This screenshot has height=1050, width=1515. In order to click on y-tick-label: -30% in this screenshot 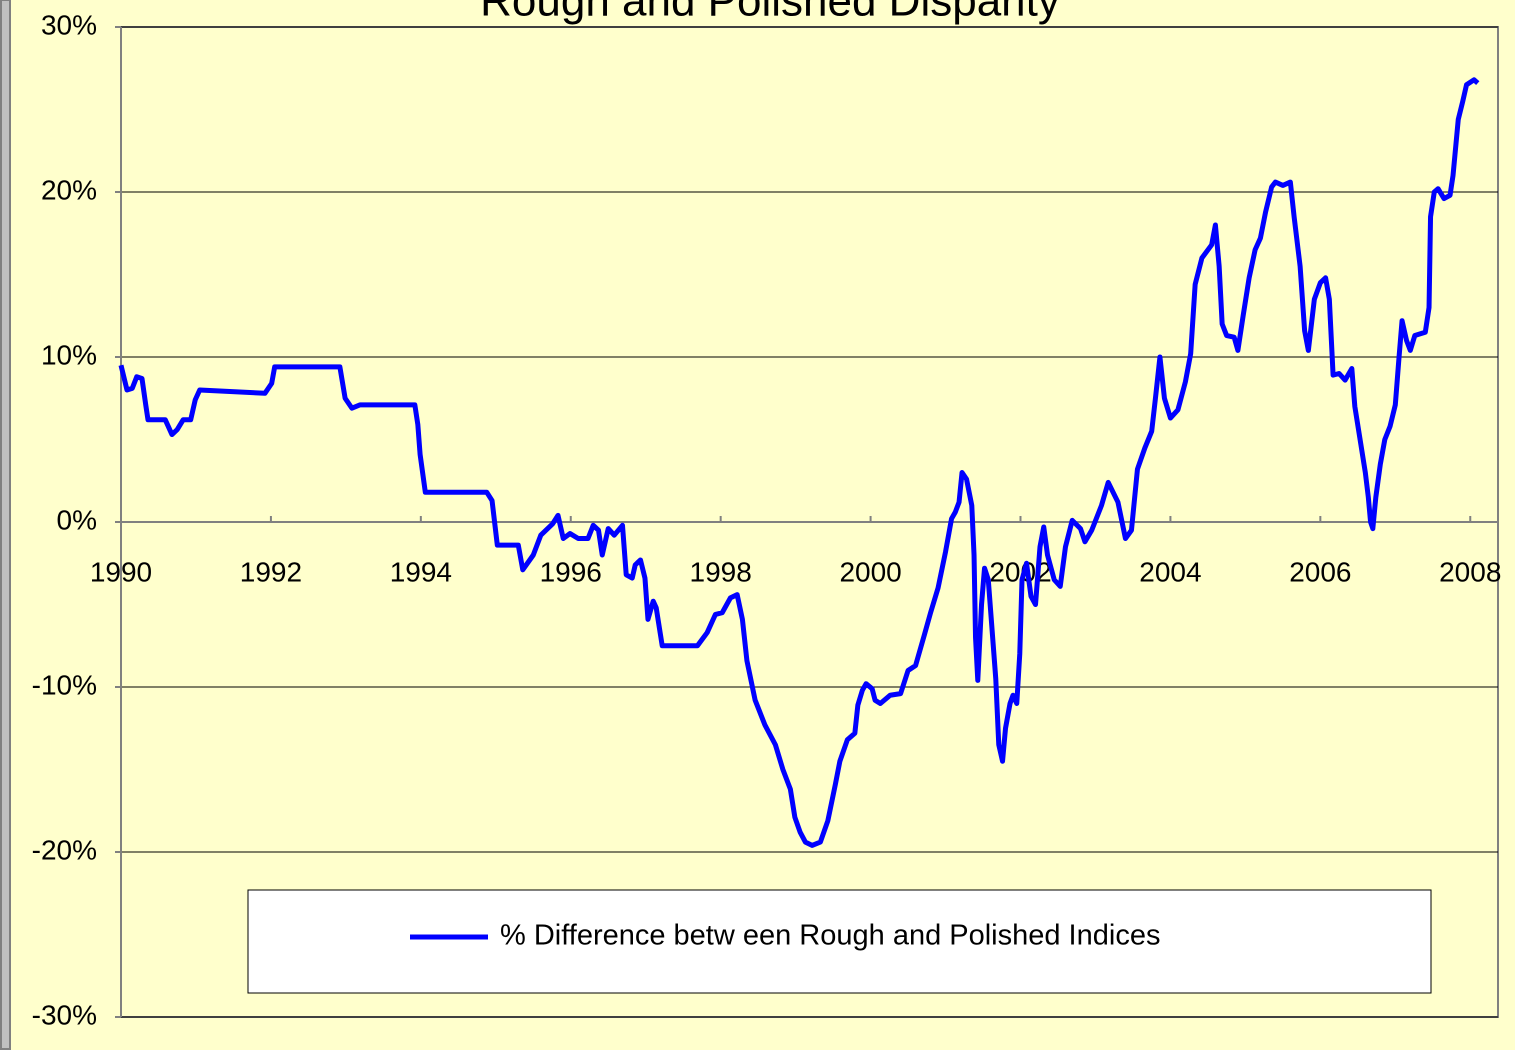, I will do `click(64, 1014)`.